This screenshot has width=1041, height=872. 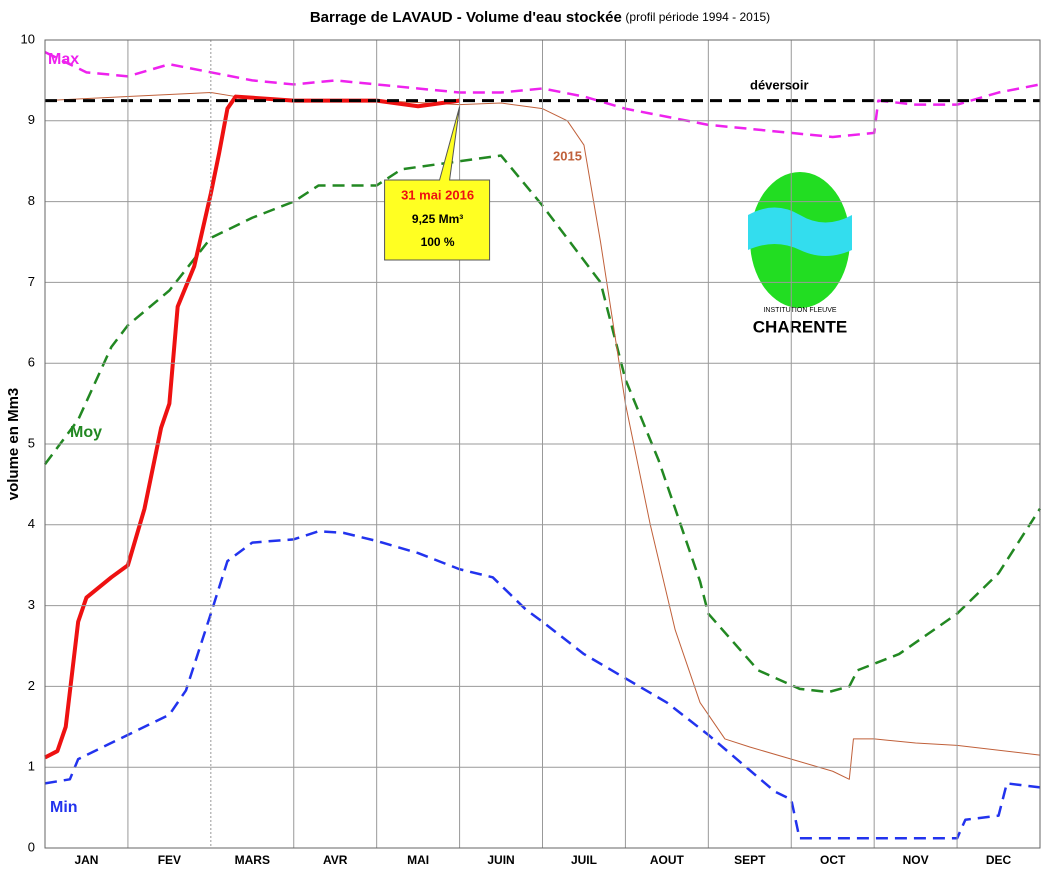 What do you see at coordinates (13, 444) in the screenshot?
I see `y-axis-label: volume en Mm3` at bounding box center [13, 444].